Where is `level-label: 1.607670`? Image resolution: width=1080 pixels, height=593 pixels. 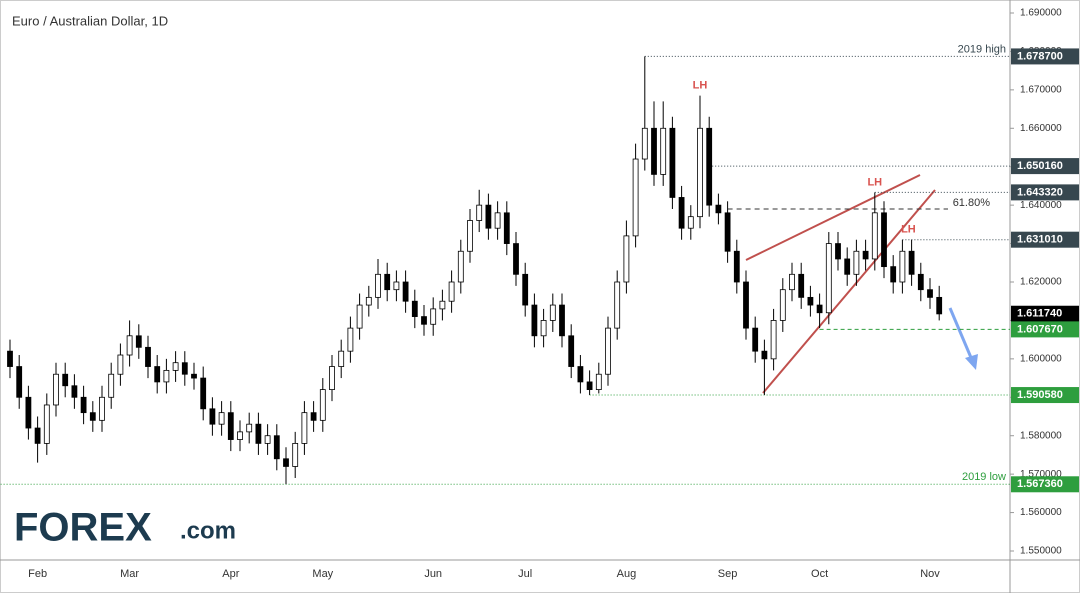 level-label: 1.607670 is located at coordinates (1040, 329).